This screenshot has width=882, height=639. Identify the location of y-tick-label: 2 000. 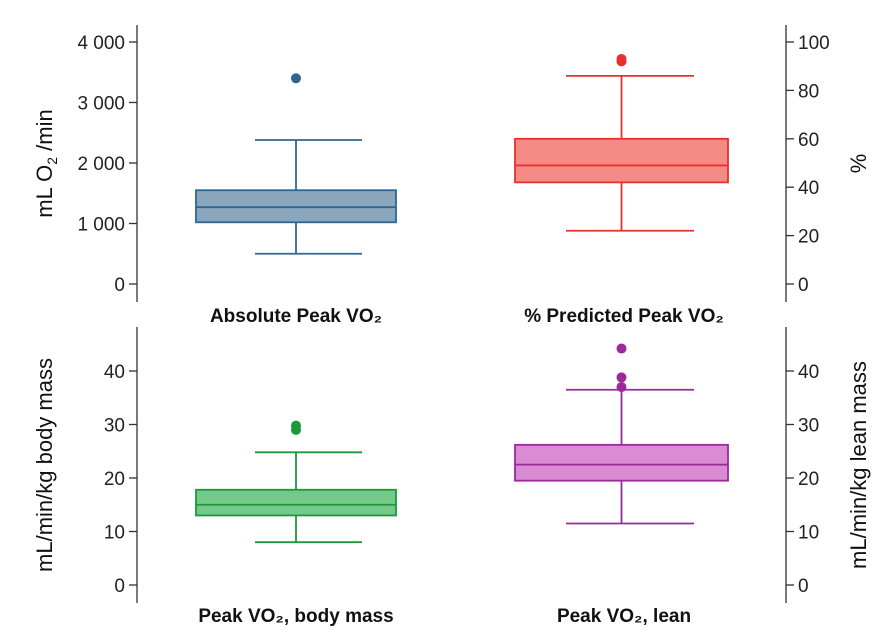
(101, 164).